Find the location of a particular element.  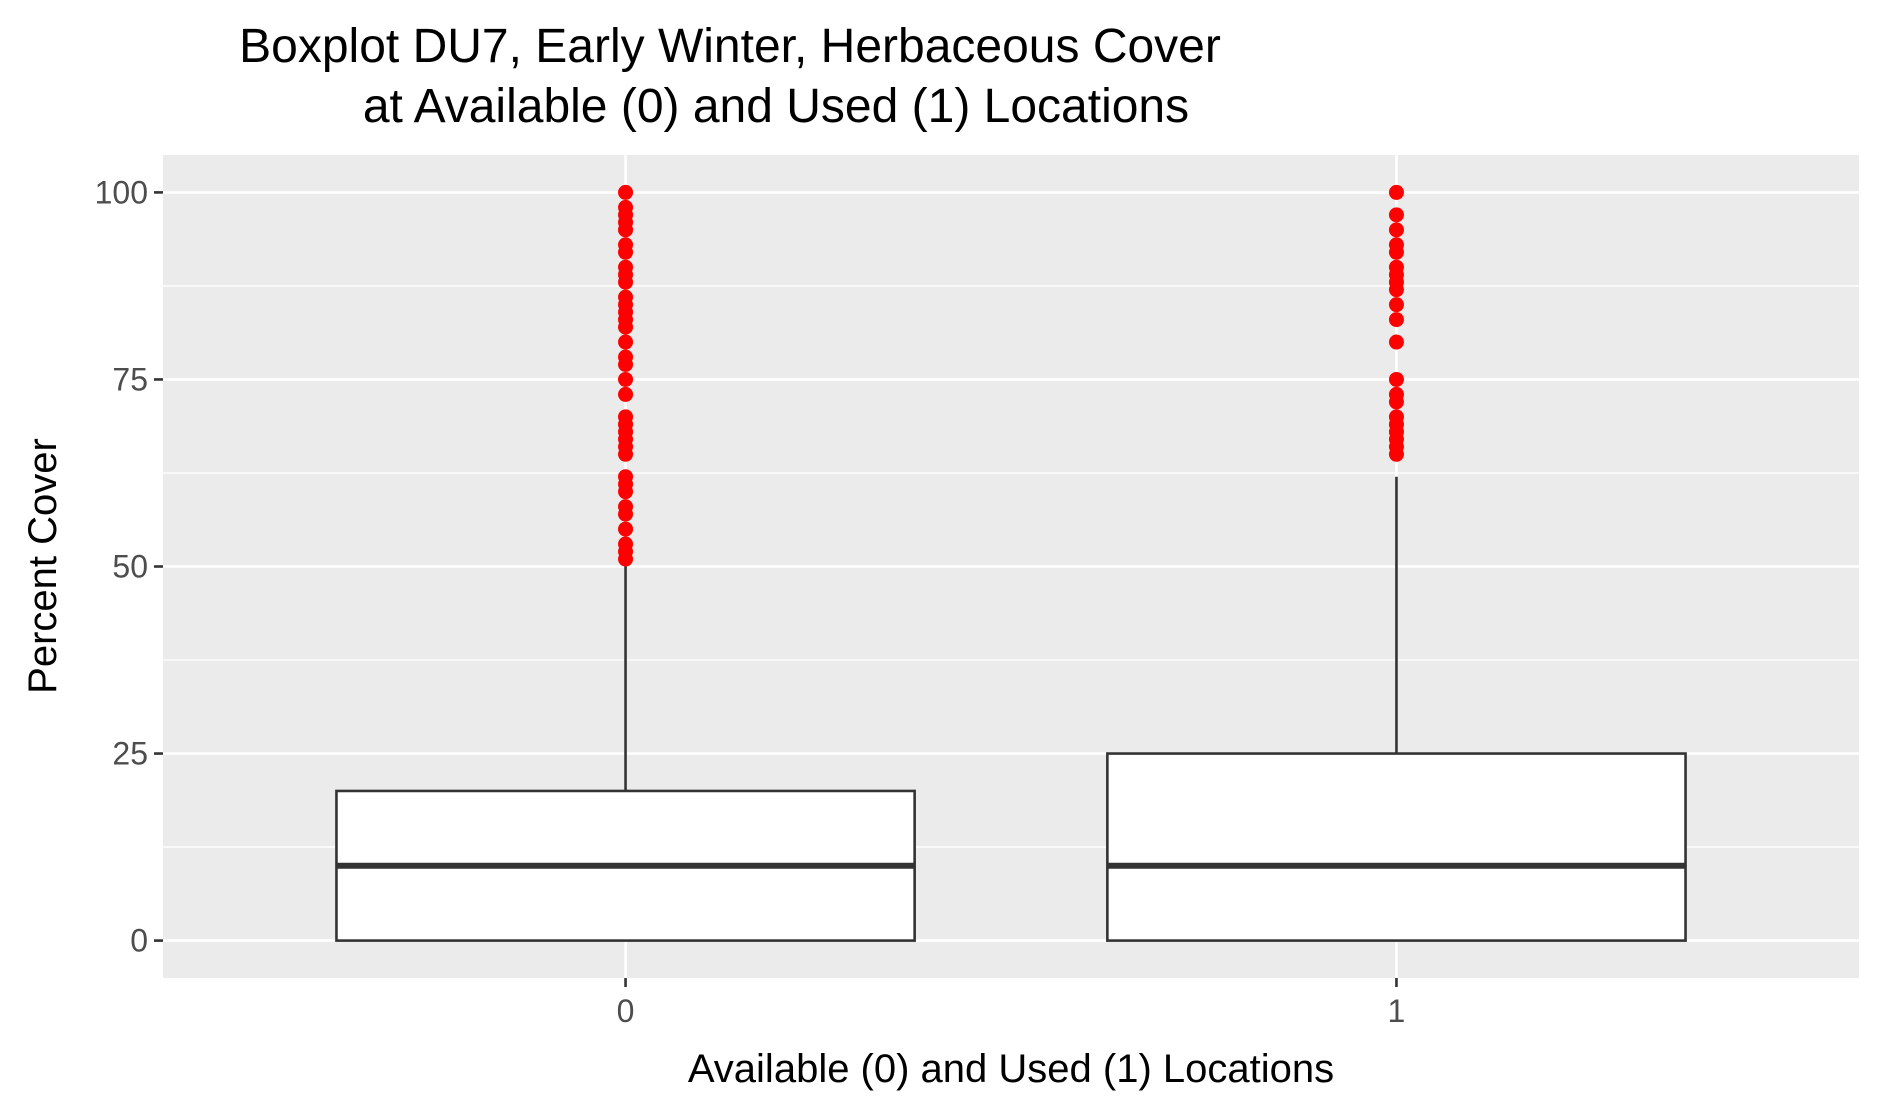

chart-title-line-2: at Available (0) and Used (1) Locations is located at coordinates (776, 106).